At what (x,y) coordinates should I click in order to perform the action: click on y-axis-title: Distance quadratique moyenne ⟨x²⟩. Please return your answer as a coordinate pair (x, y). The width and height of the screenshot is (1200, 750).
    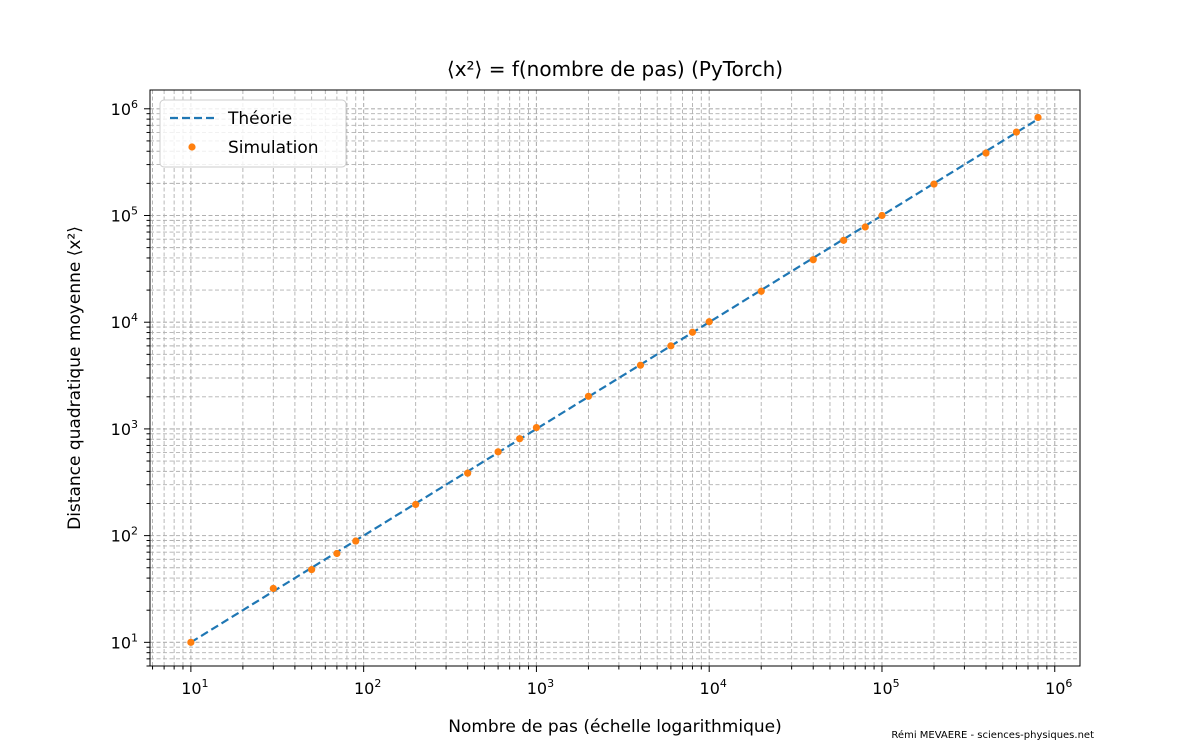
    Looking at the image, I should click on (75, 378).